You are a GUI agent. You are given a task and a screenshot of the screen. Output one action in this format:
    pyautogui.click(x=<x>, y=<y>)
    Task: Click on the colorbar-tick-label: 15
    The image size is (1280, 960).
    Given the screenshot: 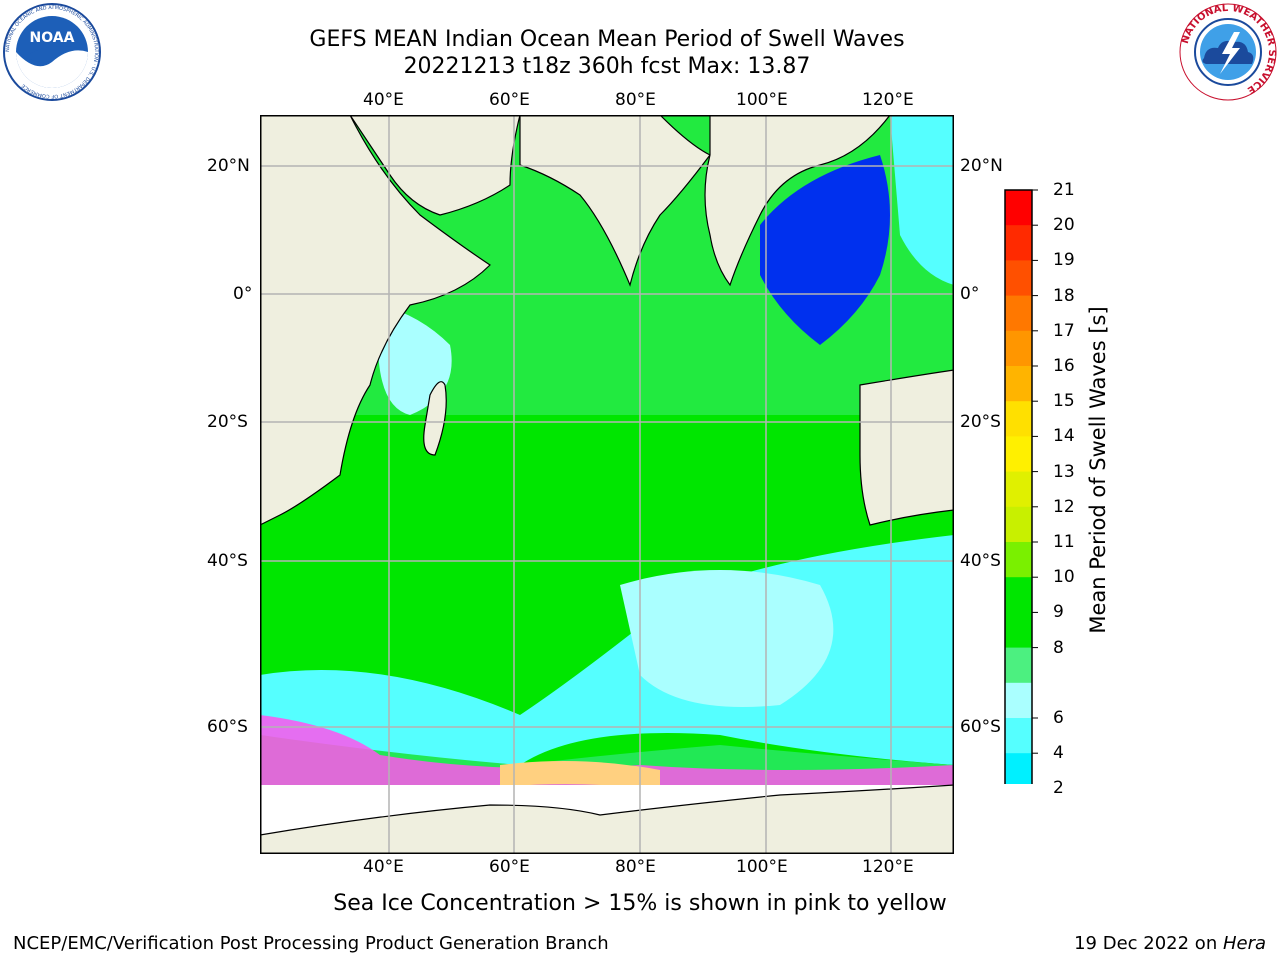 What is the action you would take?
    pyautogui.click(x=1064, y=401)
    